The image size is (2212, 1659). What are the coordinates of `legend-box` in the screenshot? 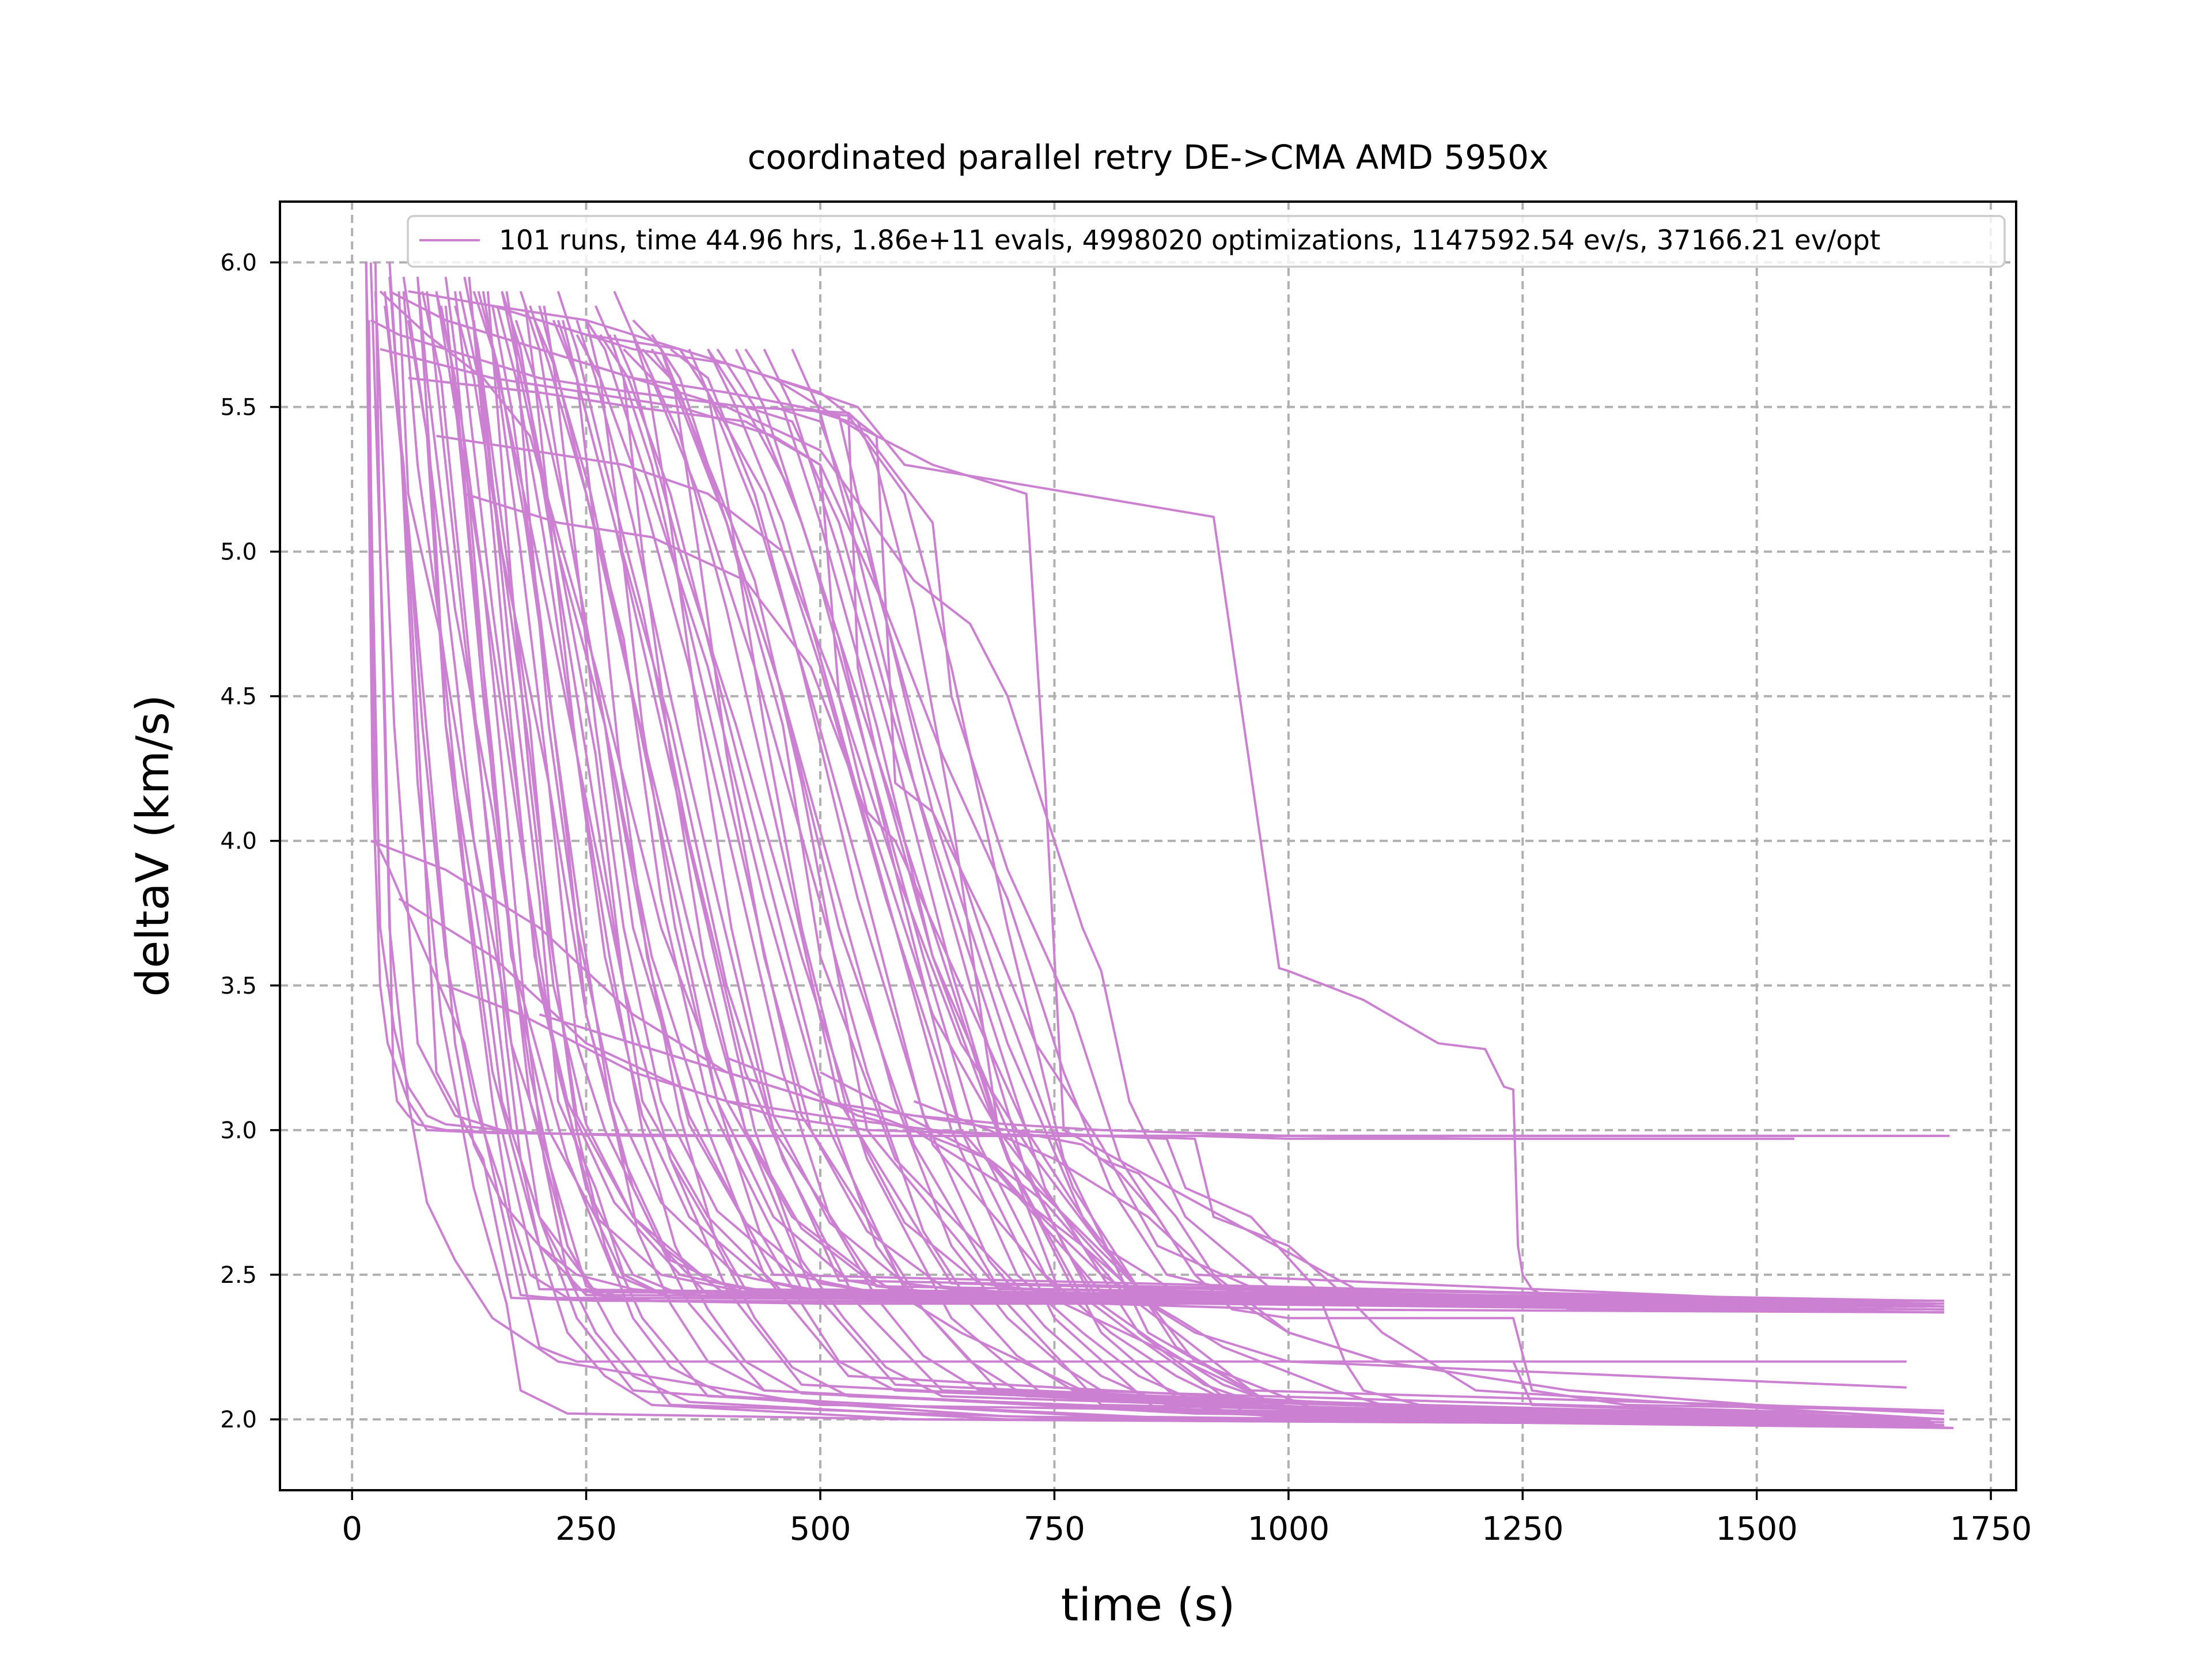 It's located at (1206, 241).